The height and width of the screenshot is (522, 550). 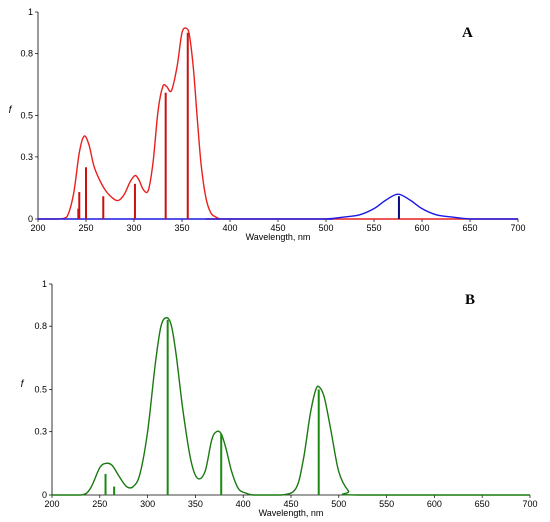 I want to click on panel-label: B, so click(x=470, y=300).